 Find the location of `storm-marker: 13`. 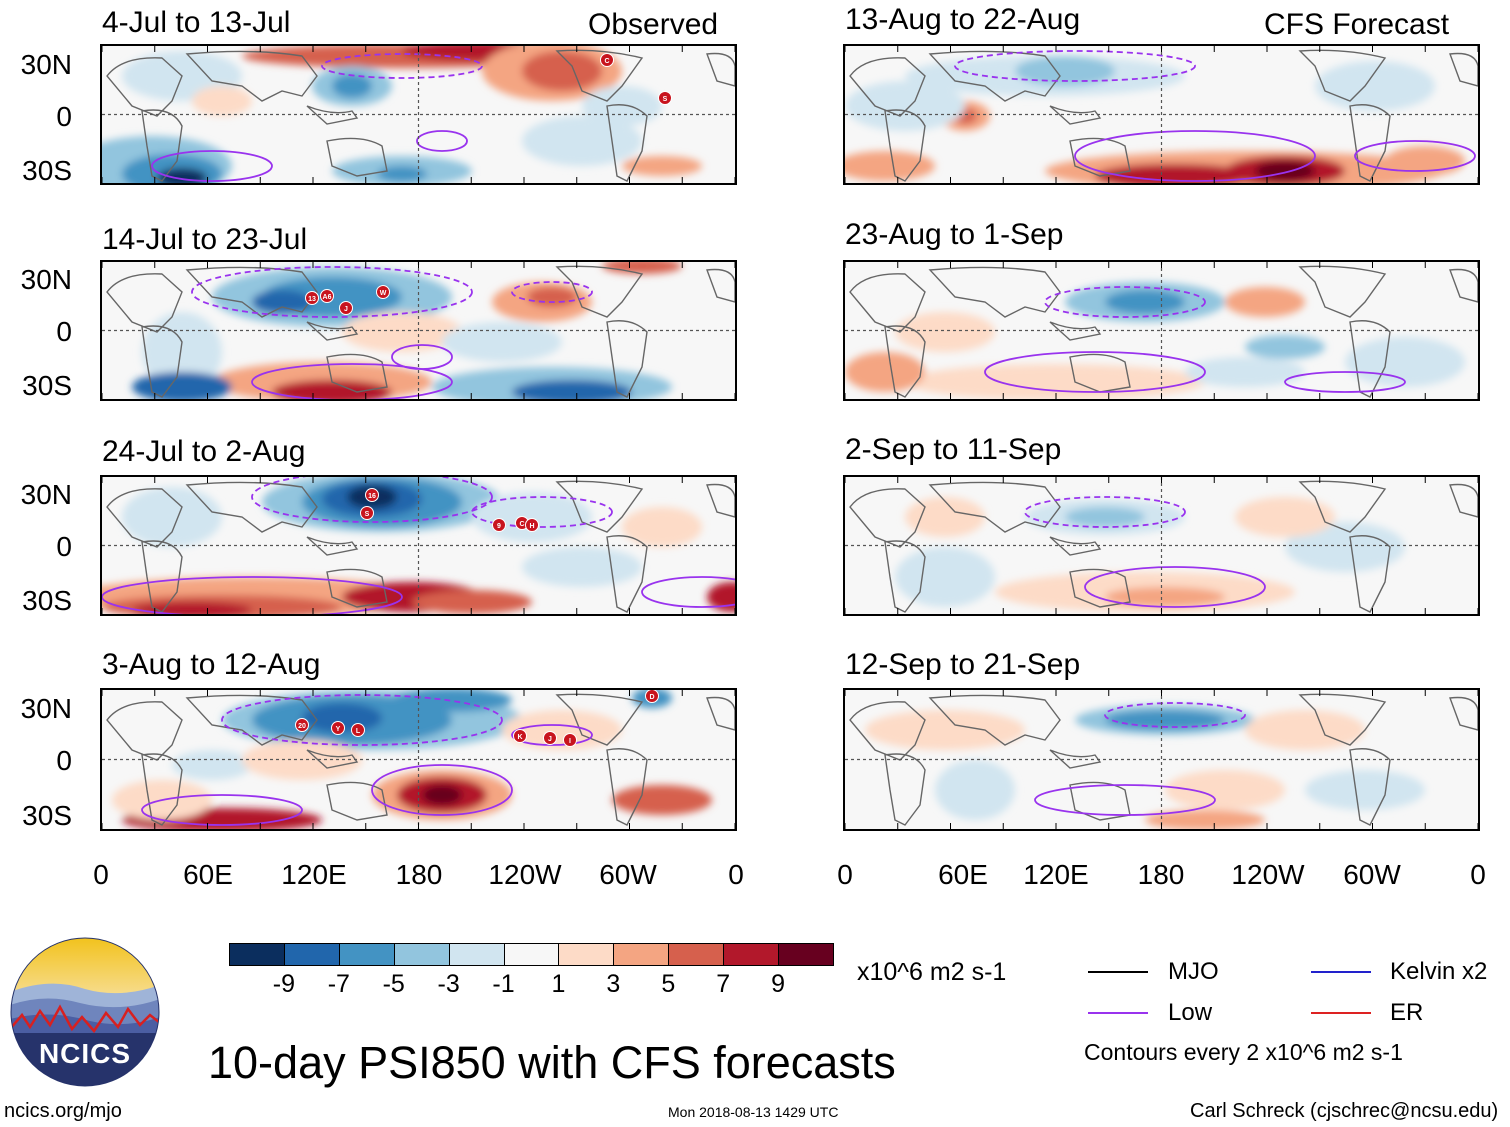

storm-marker: 13 is located at coordinates (312, 298).